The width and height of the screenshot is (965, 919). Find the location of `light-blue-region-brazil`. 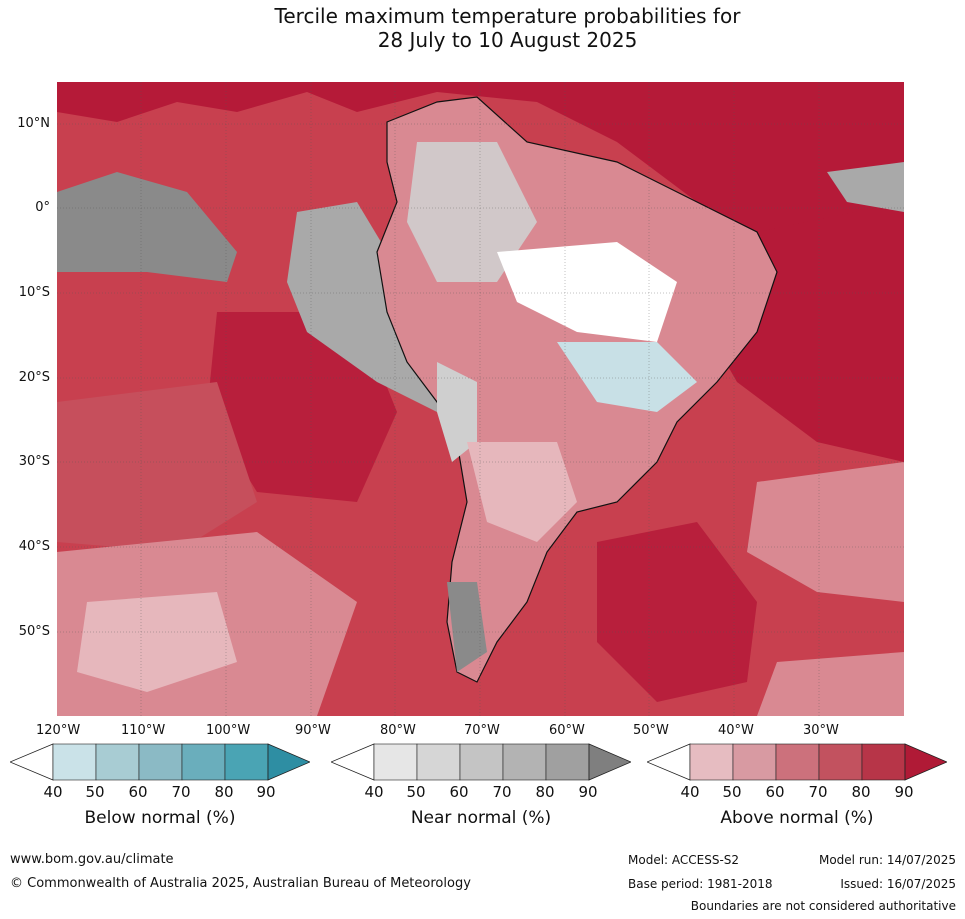

light-blue-region-brazil is located at coordinates (627, 377).